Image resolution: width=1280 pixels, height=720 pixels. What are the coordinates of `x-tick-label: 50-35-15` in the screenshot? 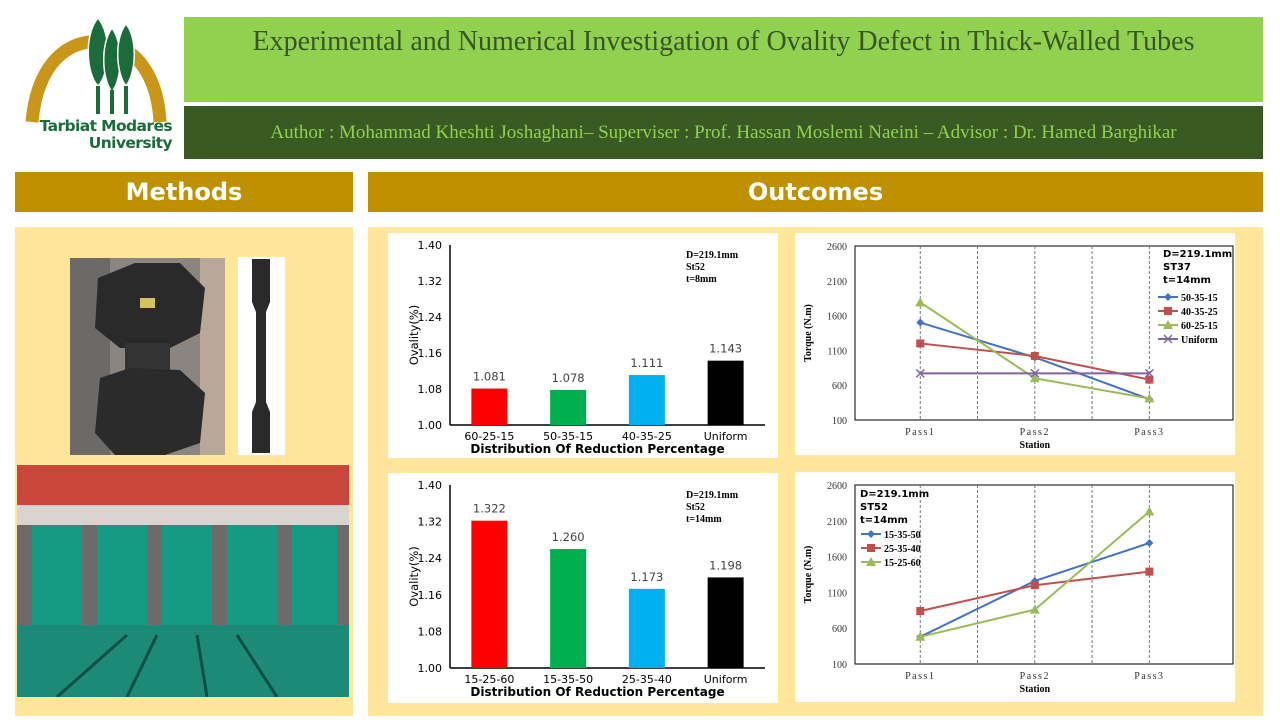 It's located at (568, 436).